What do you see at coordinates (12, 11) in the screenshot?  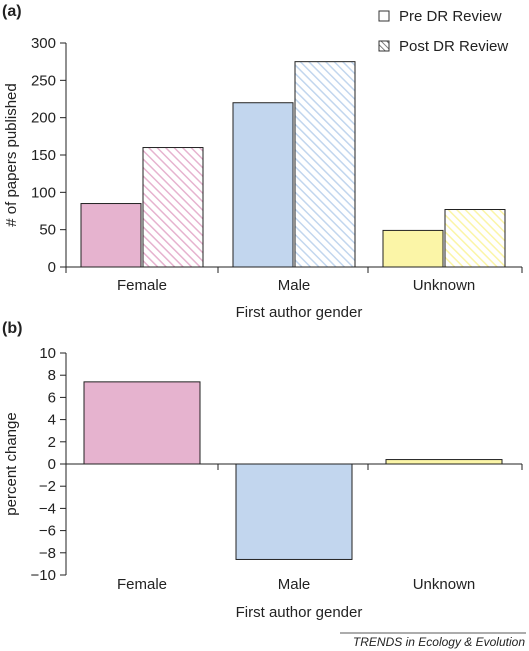 I see `panel-a-label: (a)` at bounding box center [12, 11].